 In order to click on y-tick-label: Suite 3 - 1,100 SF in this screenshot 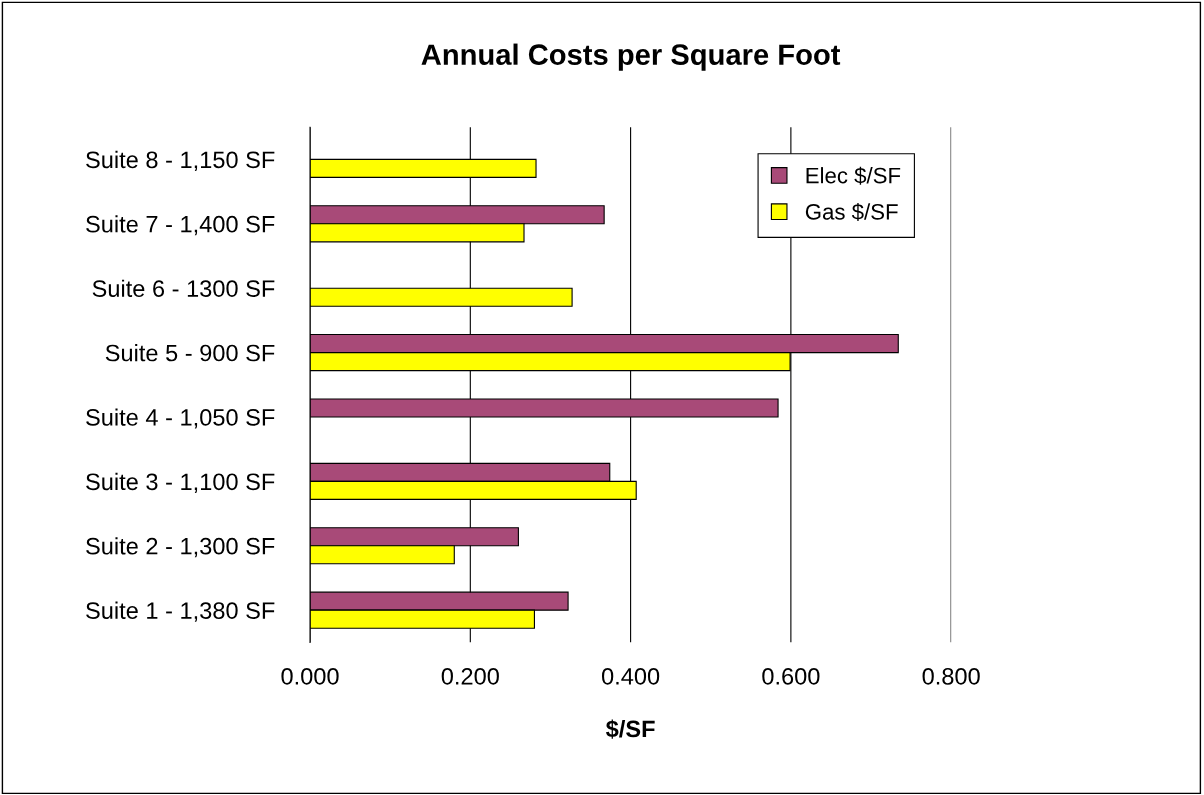, I will do `click(180, 482)`.